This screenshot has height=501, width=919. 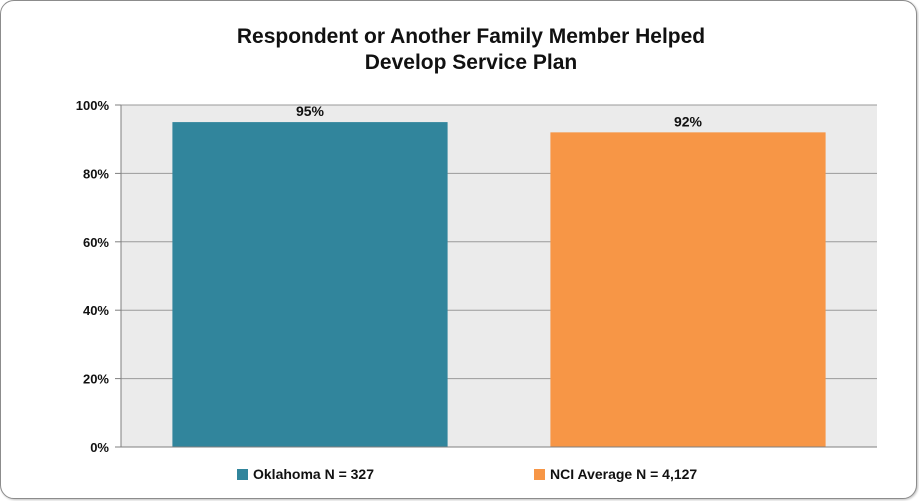 What do you see at coordinates (313, 474) in the screenshot?
I see `legend-label: Oklahoma N = 327` at bounding box center [313, 474].